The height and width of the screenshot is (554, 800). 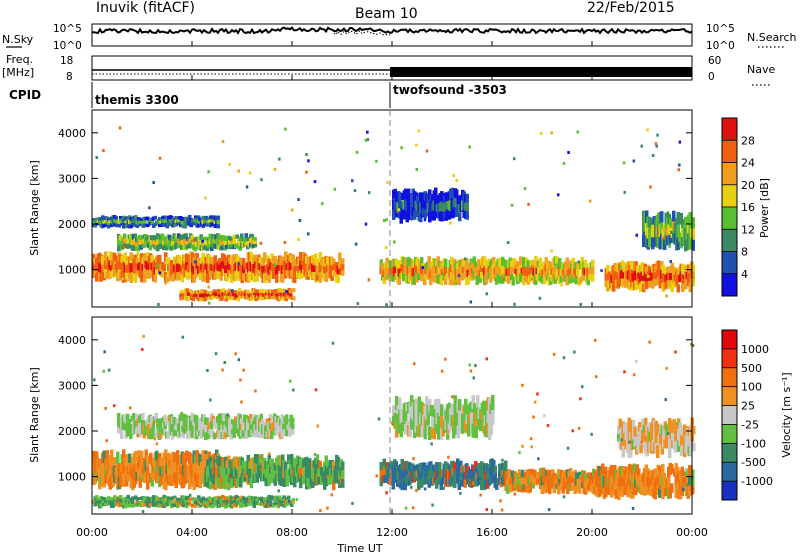 What do you see at coordinates (748, 406) in the screenshot?
I see `velocity-colorbar-tick-label: 25` at bounding box center [748, 406].